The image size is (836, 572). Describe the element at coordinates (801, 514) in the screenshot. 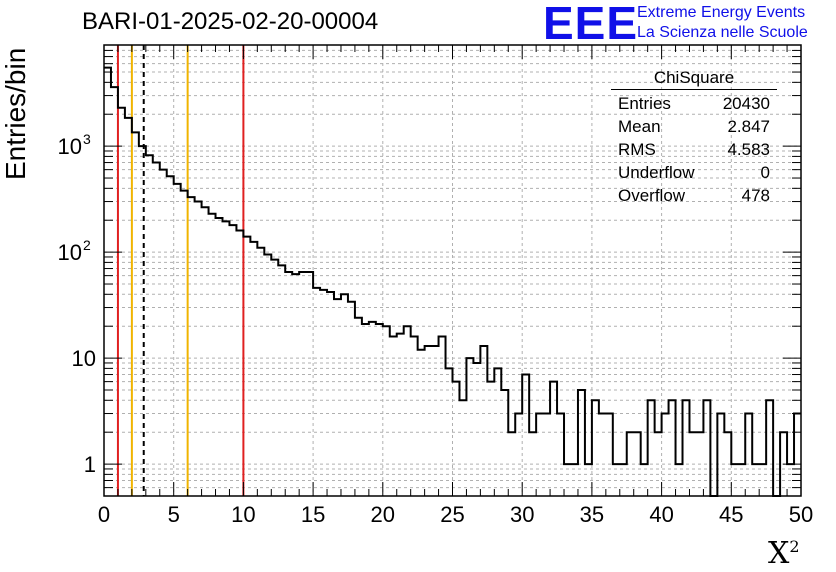

I see `x-tick-label: 50` at that location.